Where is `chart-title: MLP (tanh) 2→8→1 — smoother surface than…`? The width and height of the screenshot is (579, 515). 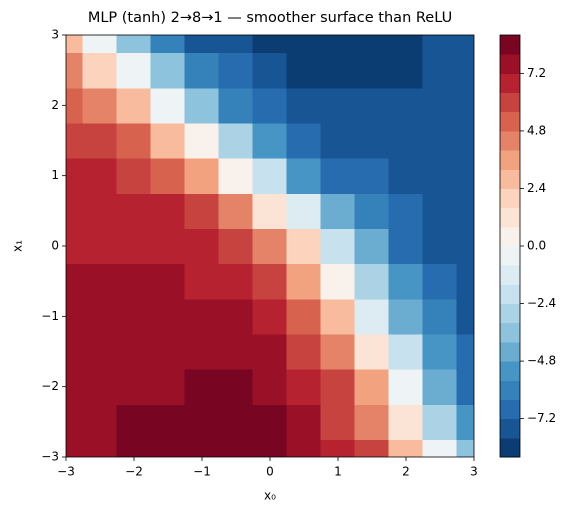
chart-title: MLP (tanh) 2→8→1 — smoother surface than… is located at coordinates (270, 18).